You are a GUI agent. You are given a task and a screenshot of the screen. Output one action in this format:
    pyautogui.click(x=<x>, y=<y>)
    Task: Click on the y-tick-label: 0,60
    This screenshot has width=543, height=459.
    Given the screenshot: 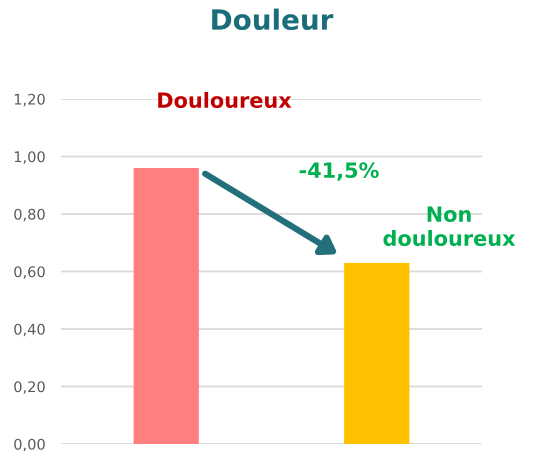 What is the action you would take?
    pyautogui.click(x=29, y=272)
    